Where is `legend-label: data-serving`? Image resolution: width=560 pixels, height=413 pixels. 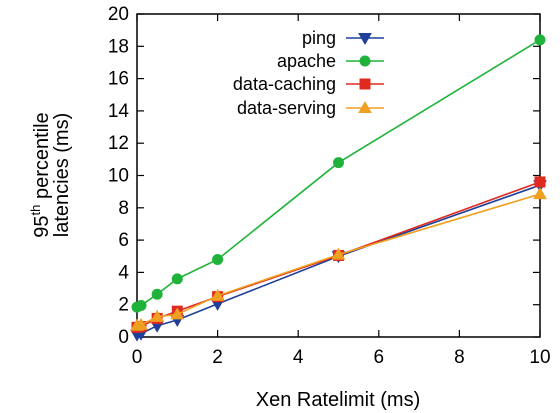 legend-label: data-serving is located at coordinates (286, 108).